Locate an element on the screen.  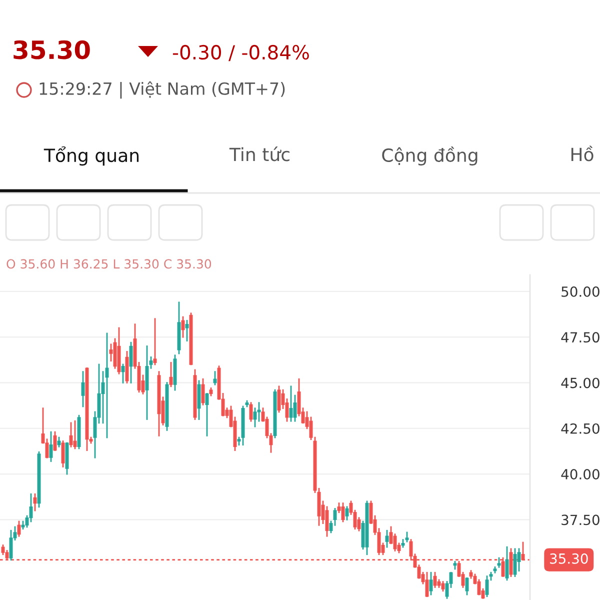
y-tick-label: 37.50 is located at coordinates (581, 520).